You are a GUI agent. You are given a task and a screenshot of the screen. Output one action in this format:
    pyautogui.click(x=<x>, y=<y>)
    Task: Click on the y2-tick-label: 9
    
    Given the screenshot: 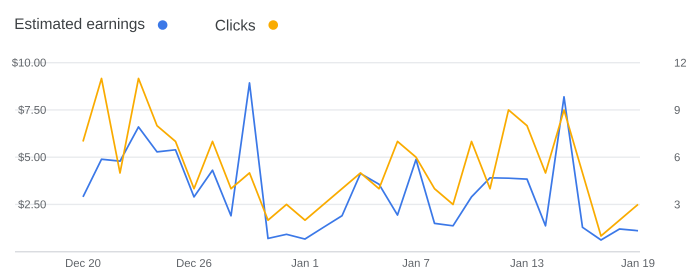 What is the action you would take?
    pyautogui.click(x=677, y=110)
    